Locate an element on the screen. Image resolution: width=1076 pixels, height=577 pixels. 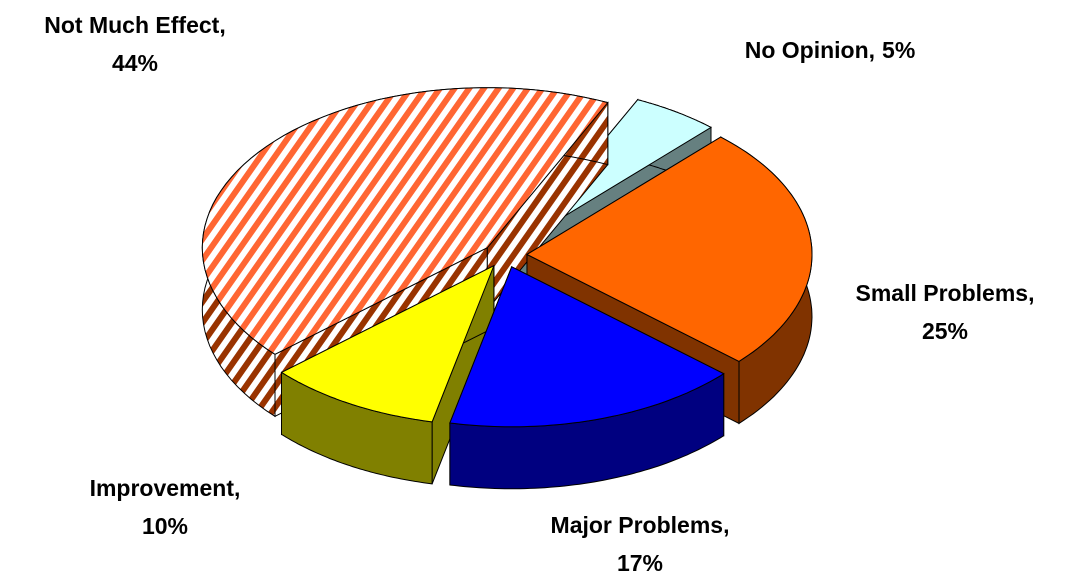
category-label: Not Much Effect, is located at coordinates (134, 25).